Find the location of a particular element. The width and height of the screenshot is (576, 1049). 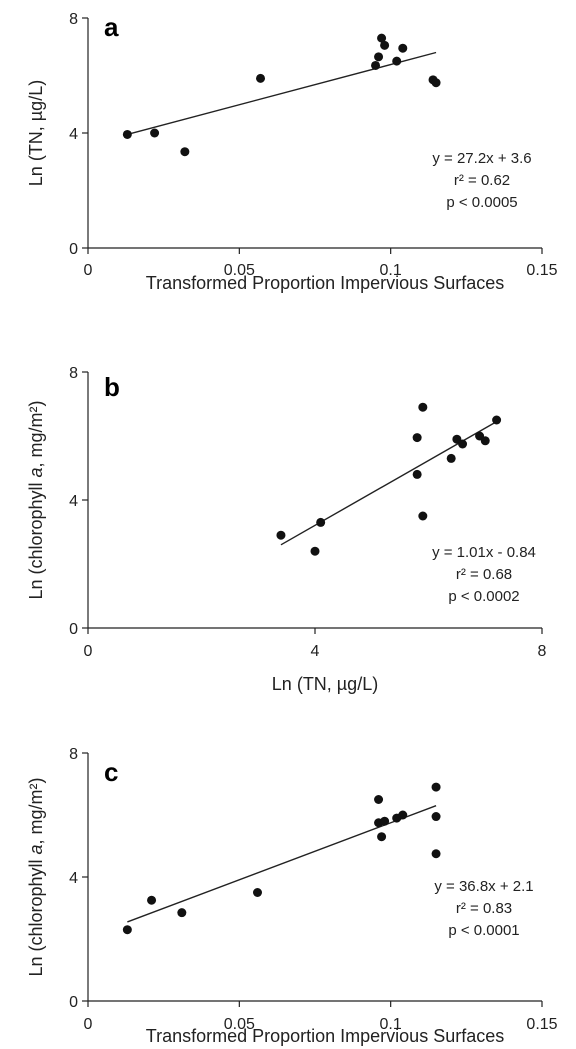

x-axis-label: Ln (TN, µg/L) is located at coordinates (325, 684).